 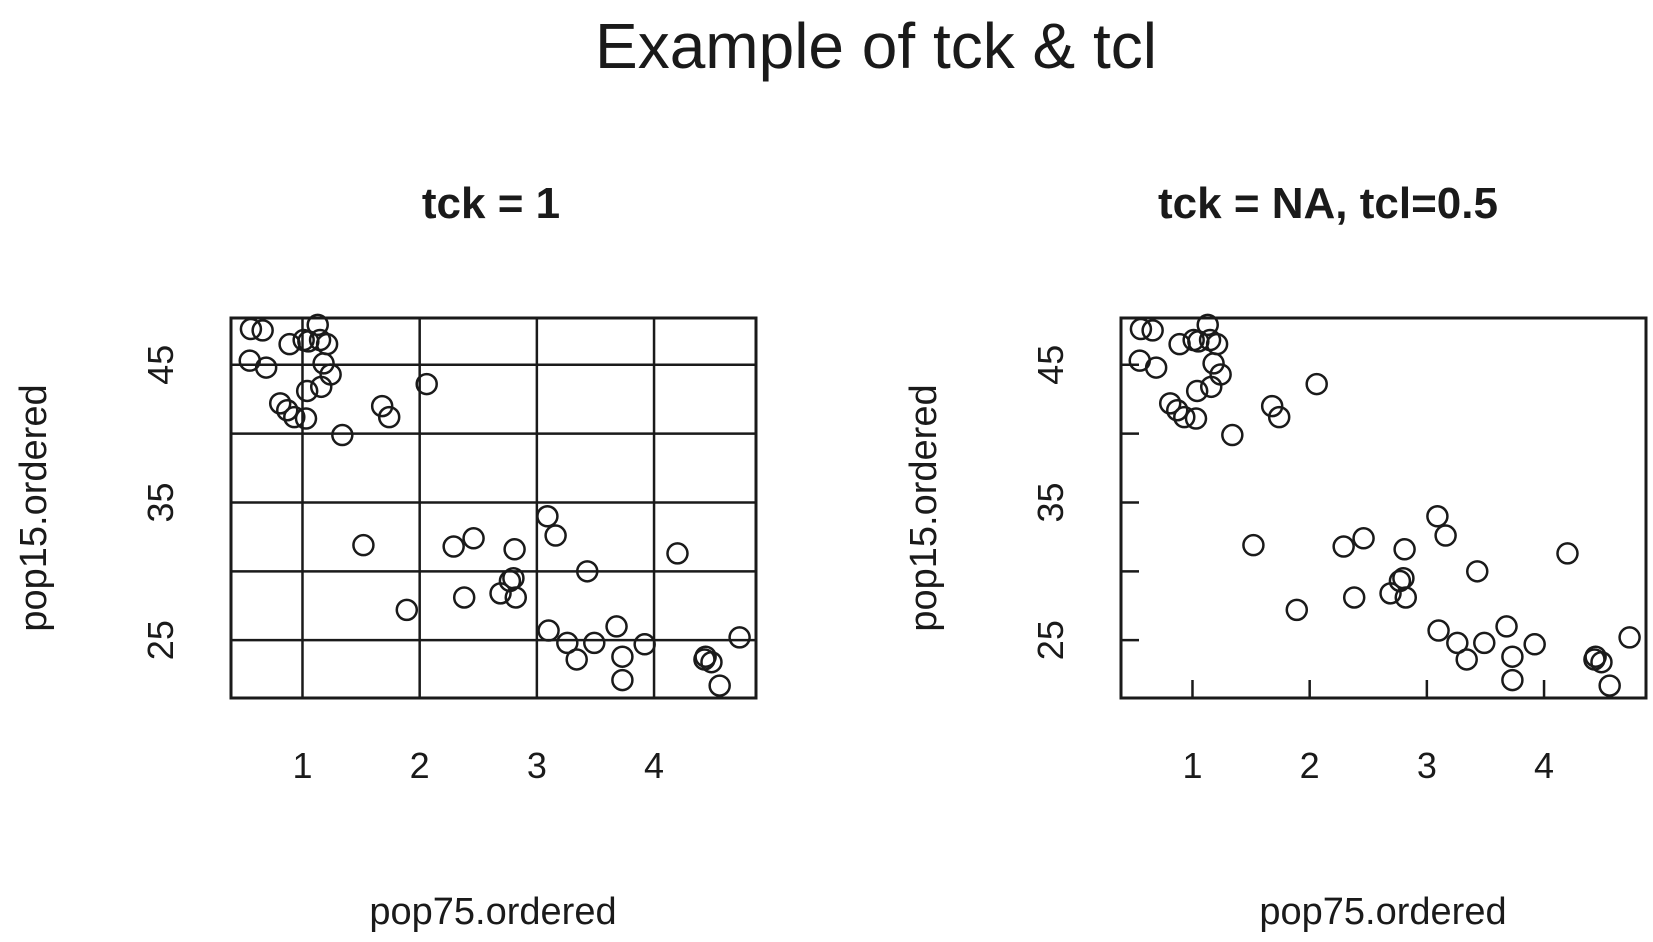 I want to click on y-tick-label-45: 45, so click(x=1050, y=365).